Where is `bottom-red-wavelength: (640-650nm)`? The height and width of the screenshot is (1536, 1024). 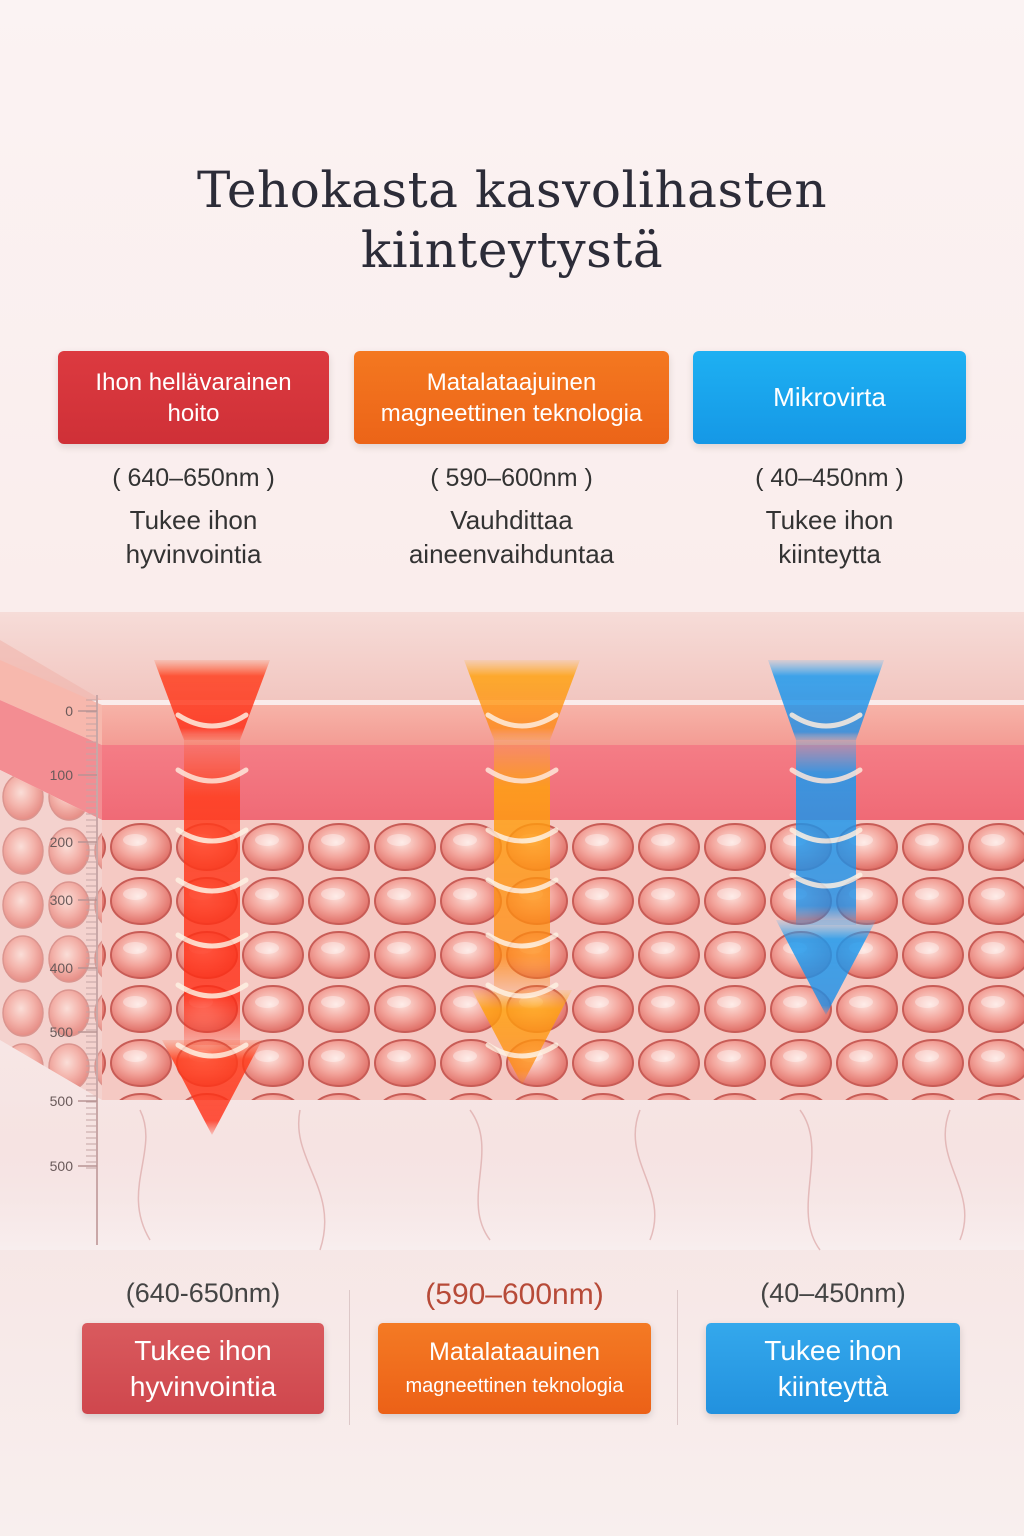
bottom-red-wavelength: (640-650nm) is located at coordinates (203, 1293).